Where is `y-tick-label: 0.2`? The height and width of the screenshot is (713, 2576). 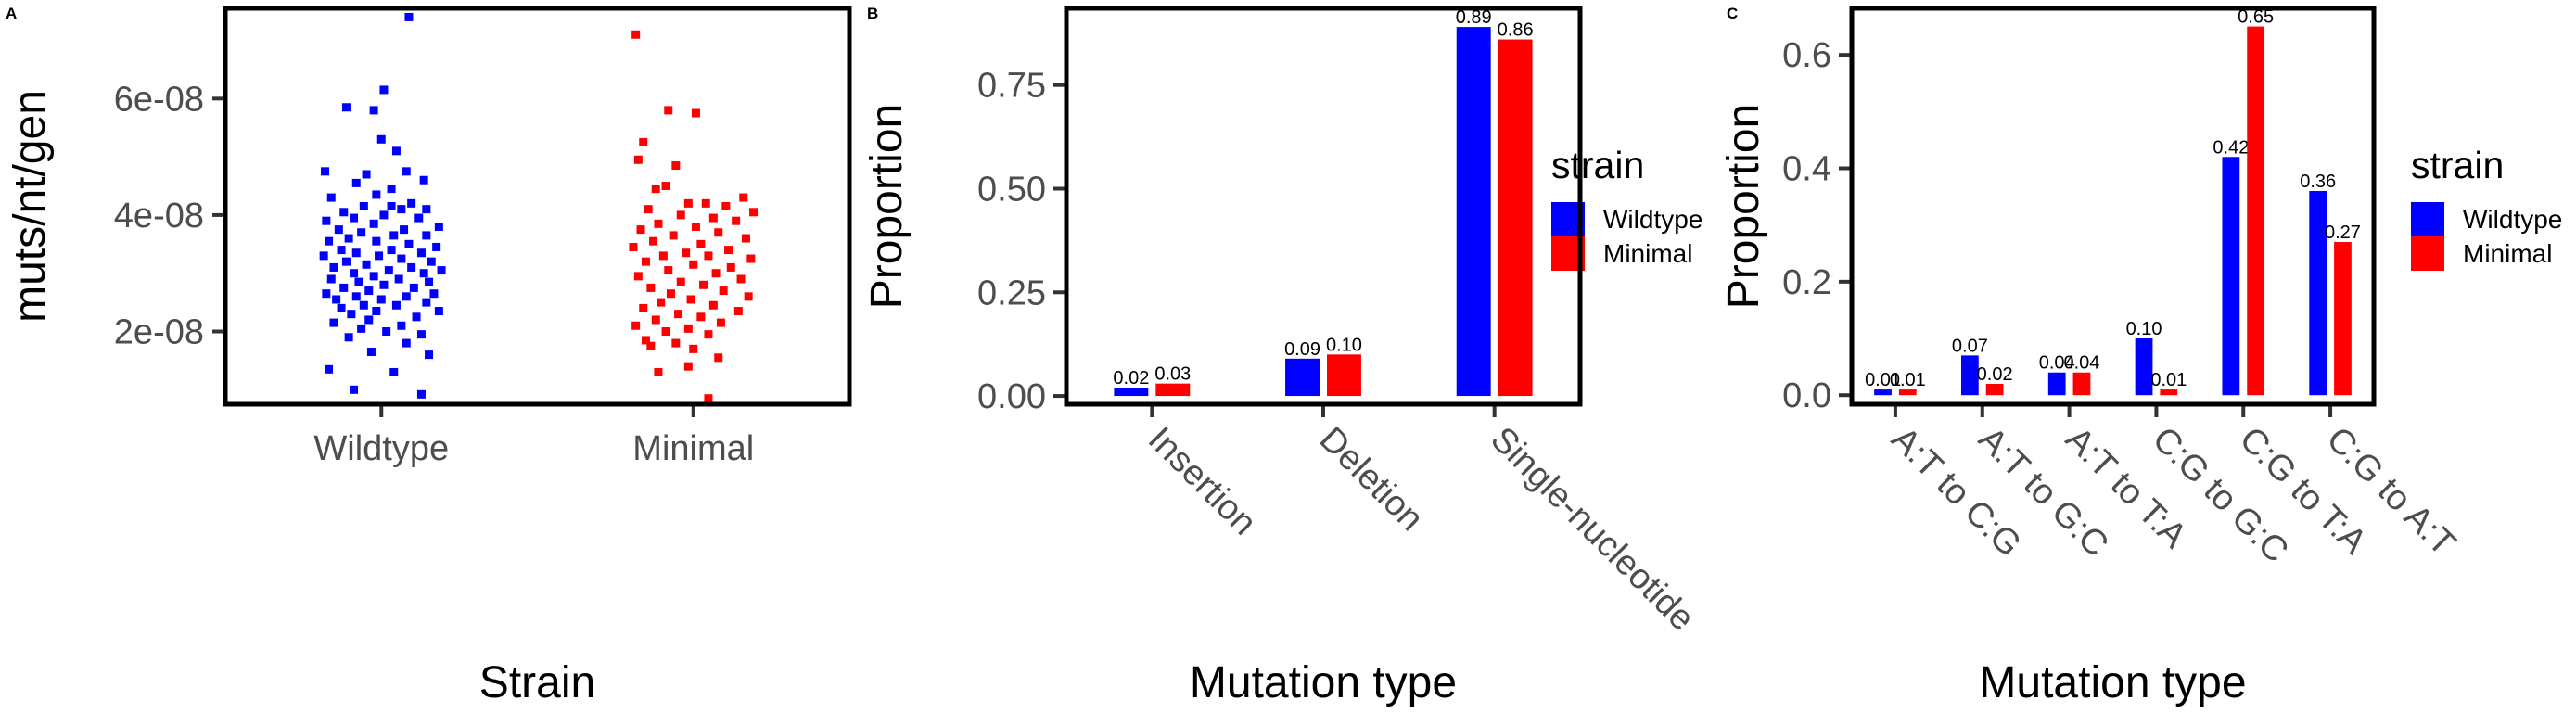
y-tick-label: 0.2 is located at coordinates (1806, 282).